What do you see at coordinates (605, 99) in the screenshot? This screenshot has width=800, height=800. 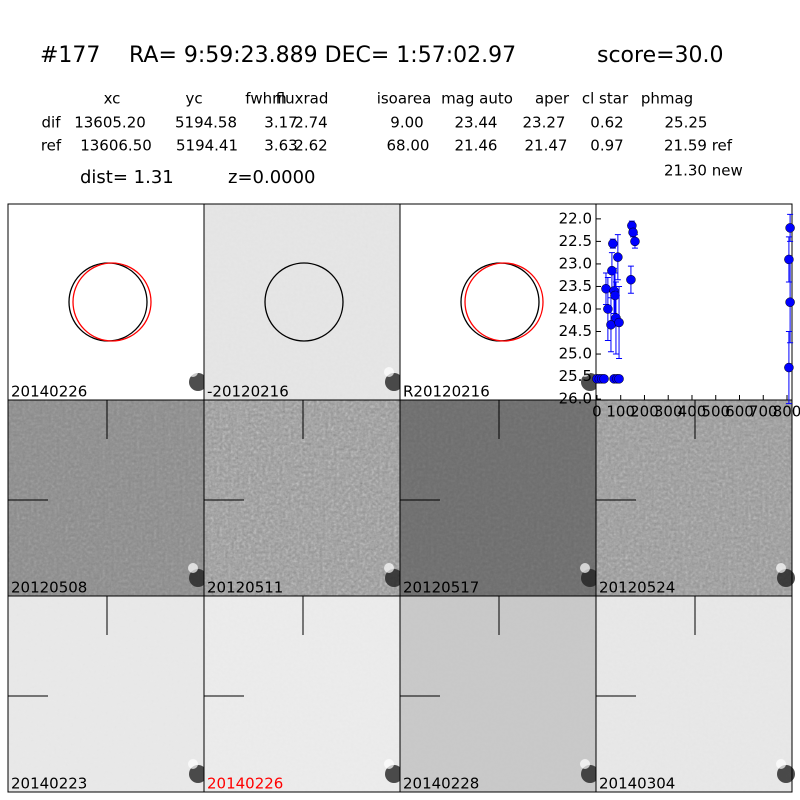 I see `column-header: cl star` at bounding box center [605, 99].